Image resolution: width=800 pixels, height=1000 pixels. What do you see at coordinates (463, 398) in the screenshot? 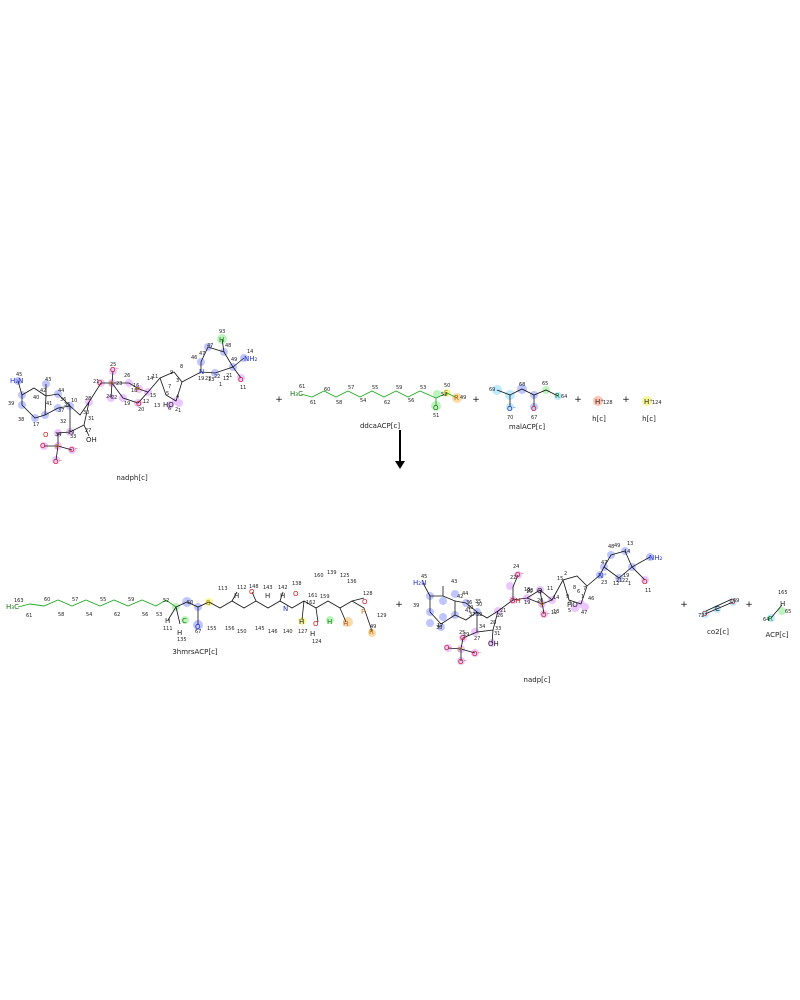
I see `ddcaACP-atom-number: 49` at bounding box center [463, 398].